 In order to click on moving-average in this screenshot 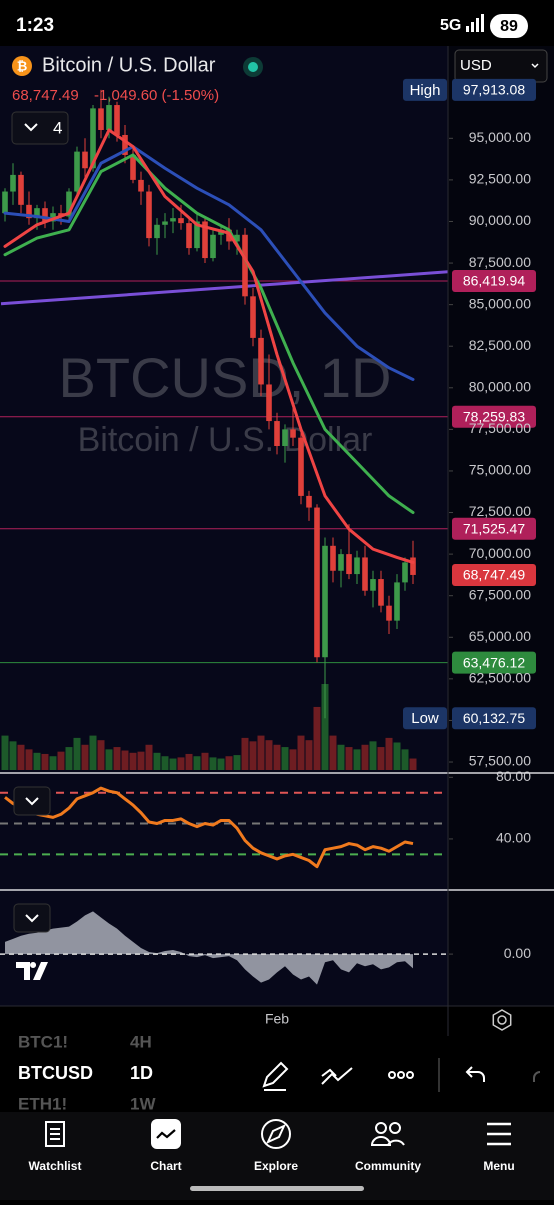, I will do `click(209, 263)`.